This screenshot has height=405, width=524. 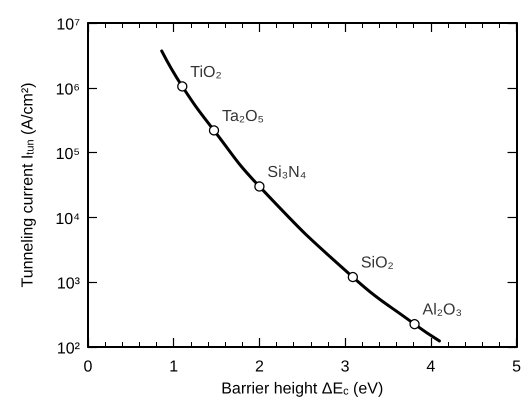 What do you see at coordinates (442, 310) in the screenshot?
I see `annotation: Al₂O₃` at bounding box center [442, 310].